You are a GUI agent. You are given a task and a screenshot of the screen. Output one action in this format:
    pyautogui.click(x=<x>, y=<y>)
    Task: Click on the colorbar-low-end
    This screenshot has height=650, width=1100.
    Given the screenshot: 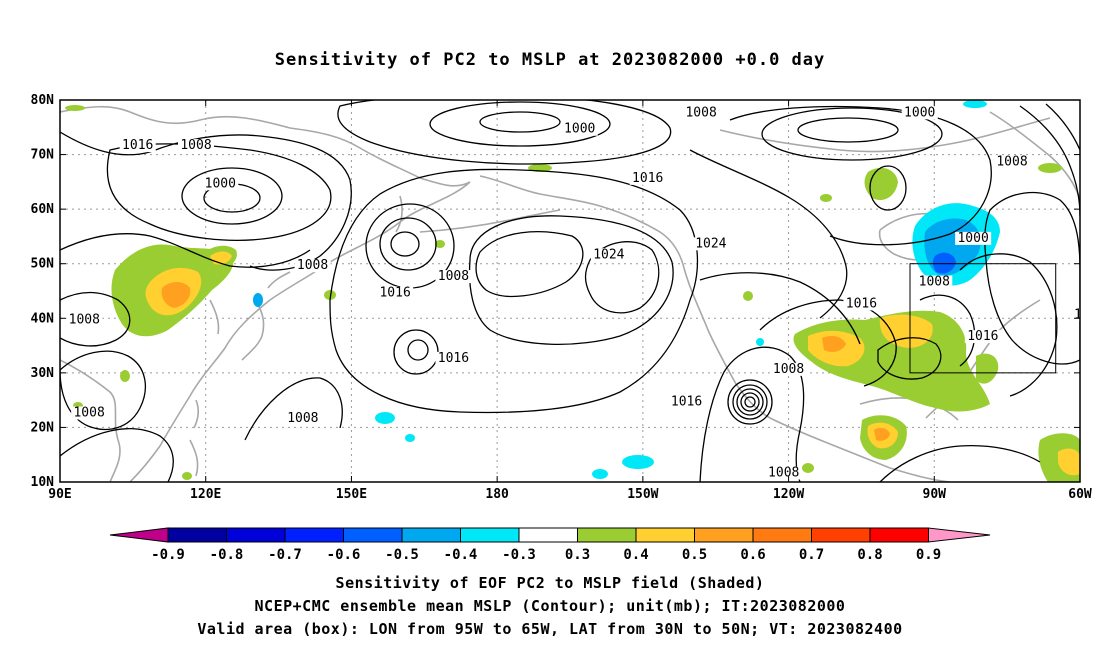 What is the action you would take?
    pyautogui.click(x=139, y=535)
    